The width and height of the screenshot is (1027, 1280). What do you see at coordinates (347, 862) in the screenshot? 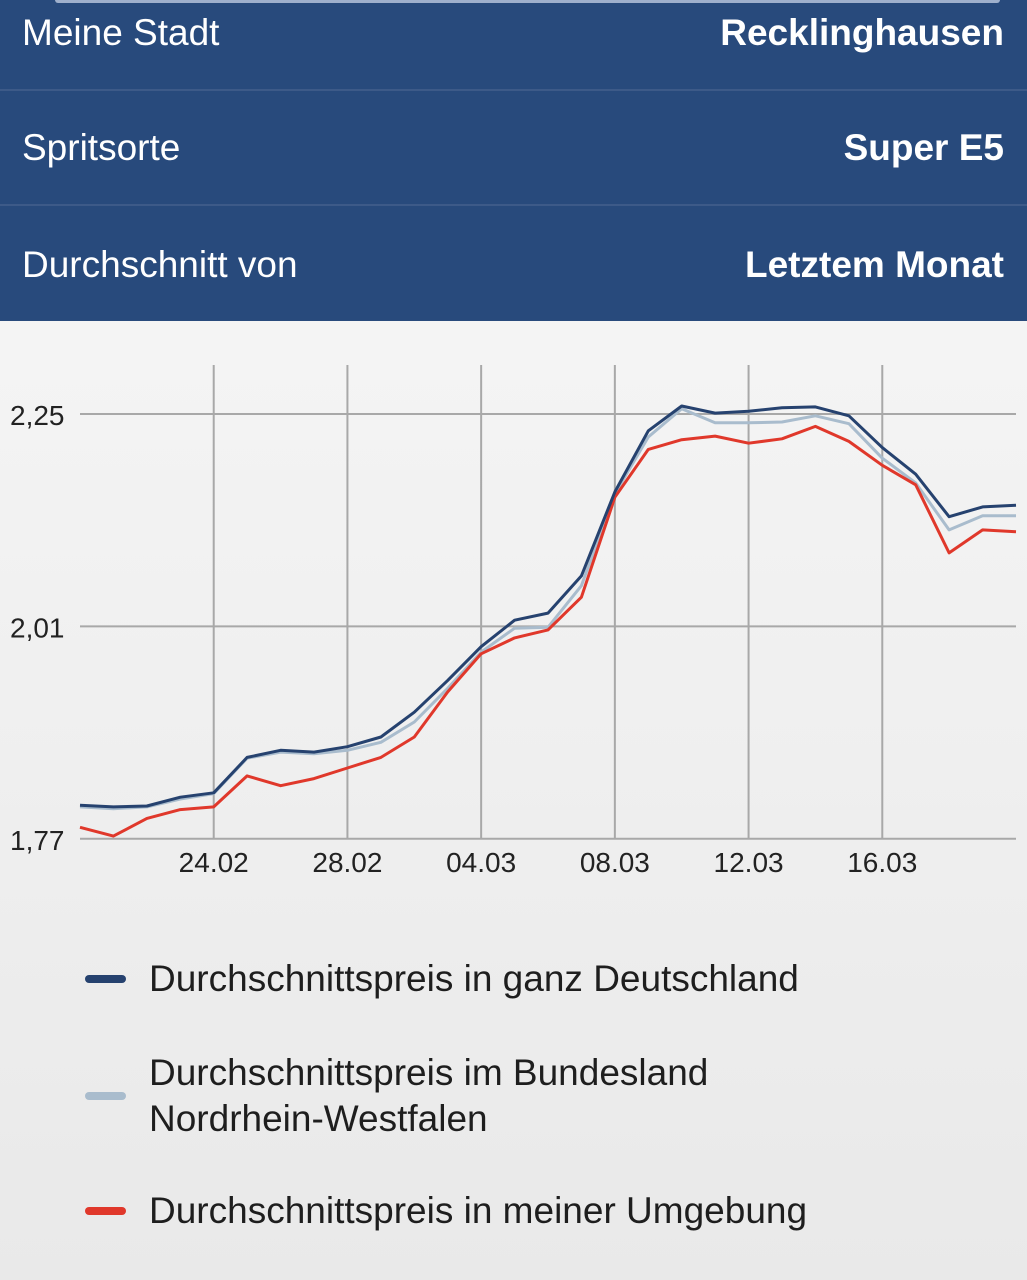
I see `x-tick-label: 28.02` at bounding box center [347, 862].